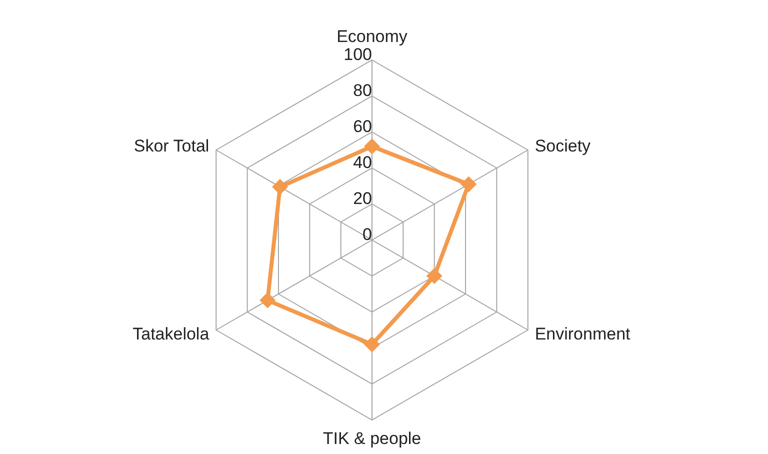 This screenshot has height=454, width=768. I want to click on y-tick-label: 60, so click(362, 126).